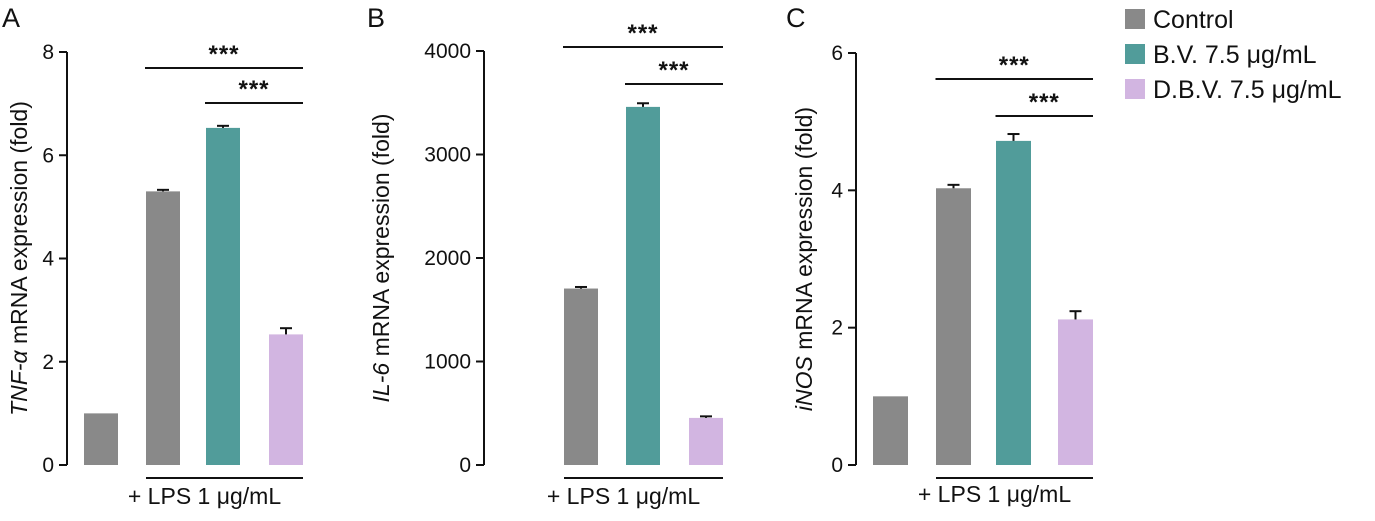  I want to click on legend: Control B.V. 7.5 μg/mL D.B.V. 7.5 μg/mL, so click(1233, 55).